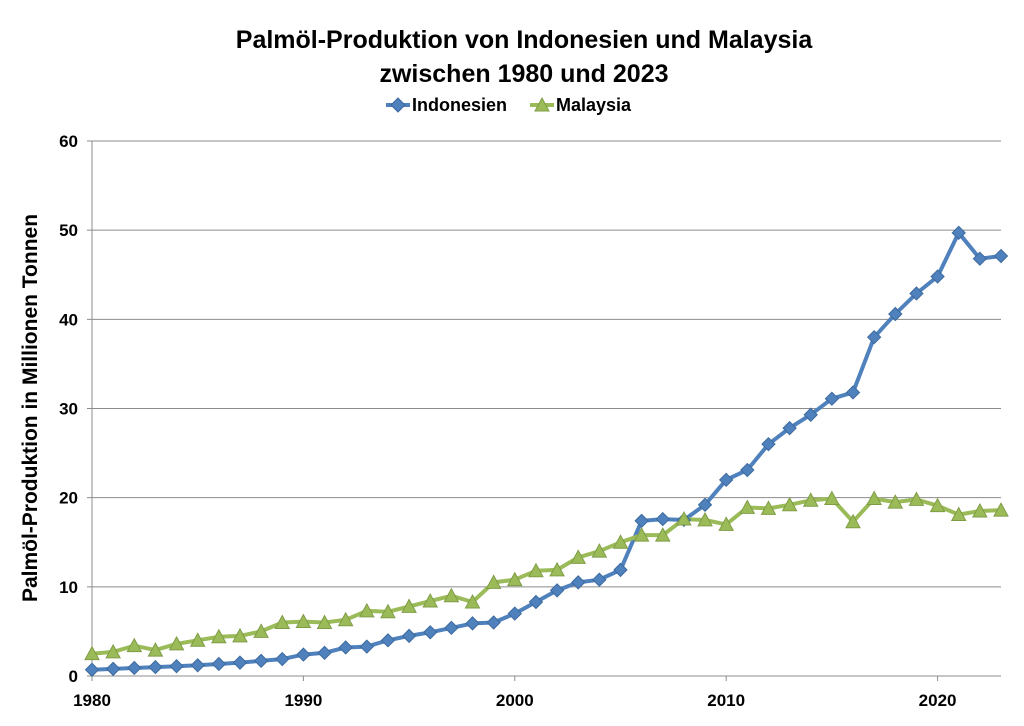 This screenshot has width=1024, height=726. What do you see at coordinates (938, 700) in the screenshot?
I see `x-tick-label: 2020` at bounding box center [938, 700].